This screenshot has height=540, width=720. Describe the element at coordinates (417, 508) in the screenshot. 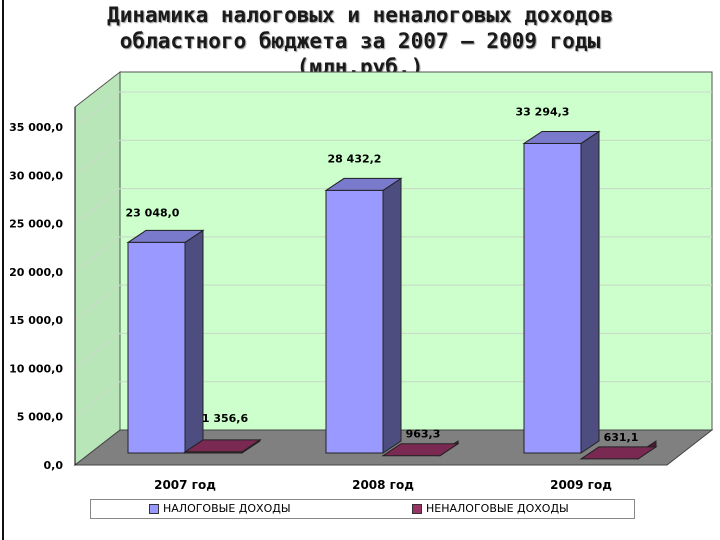

I see `legend-swatch-nontax` at that location.